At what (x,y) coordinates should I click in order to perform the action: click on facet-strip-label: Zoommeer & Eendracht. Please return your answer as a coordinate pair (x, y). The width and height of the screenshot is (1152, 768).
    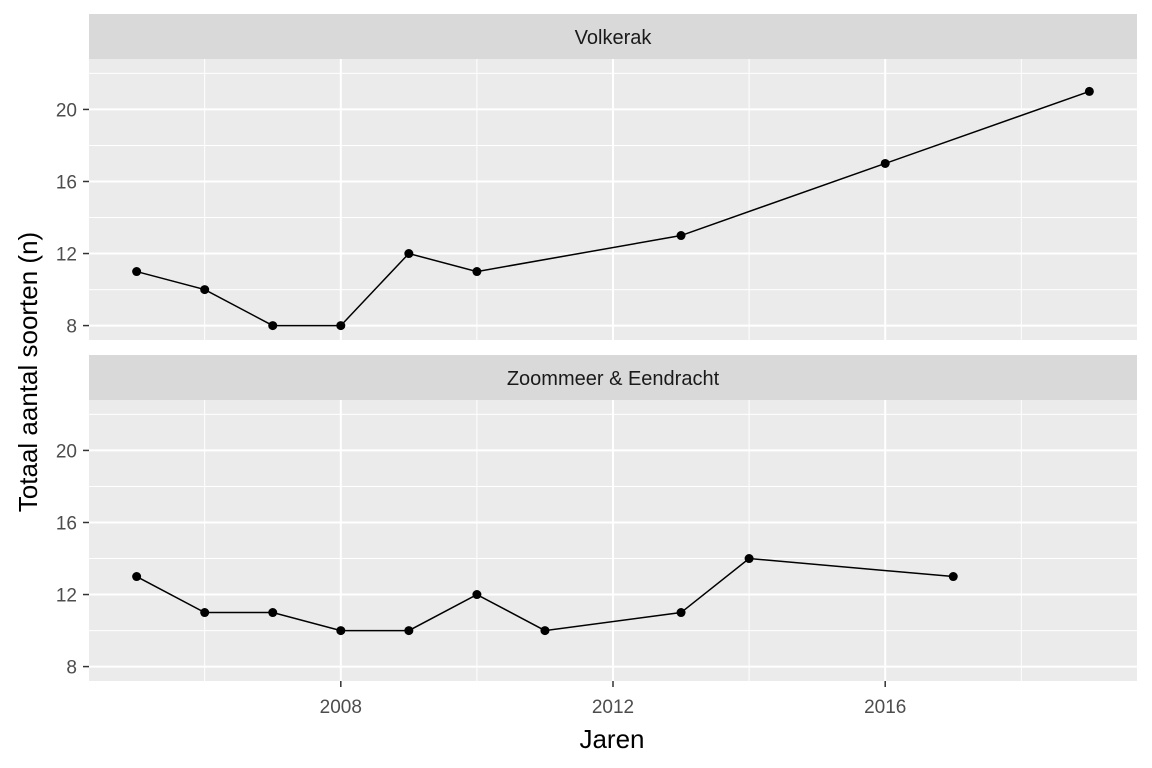
    Looking at the image, I should click on (613, 379).